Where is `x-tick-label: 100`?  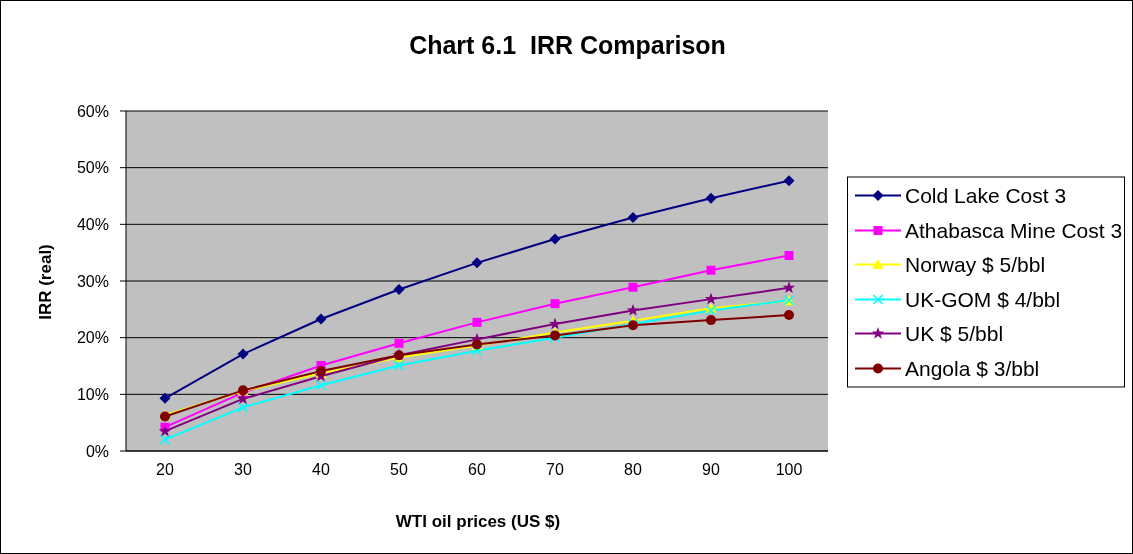 x-tick-label: 100 is located at coordinates (789, 470).